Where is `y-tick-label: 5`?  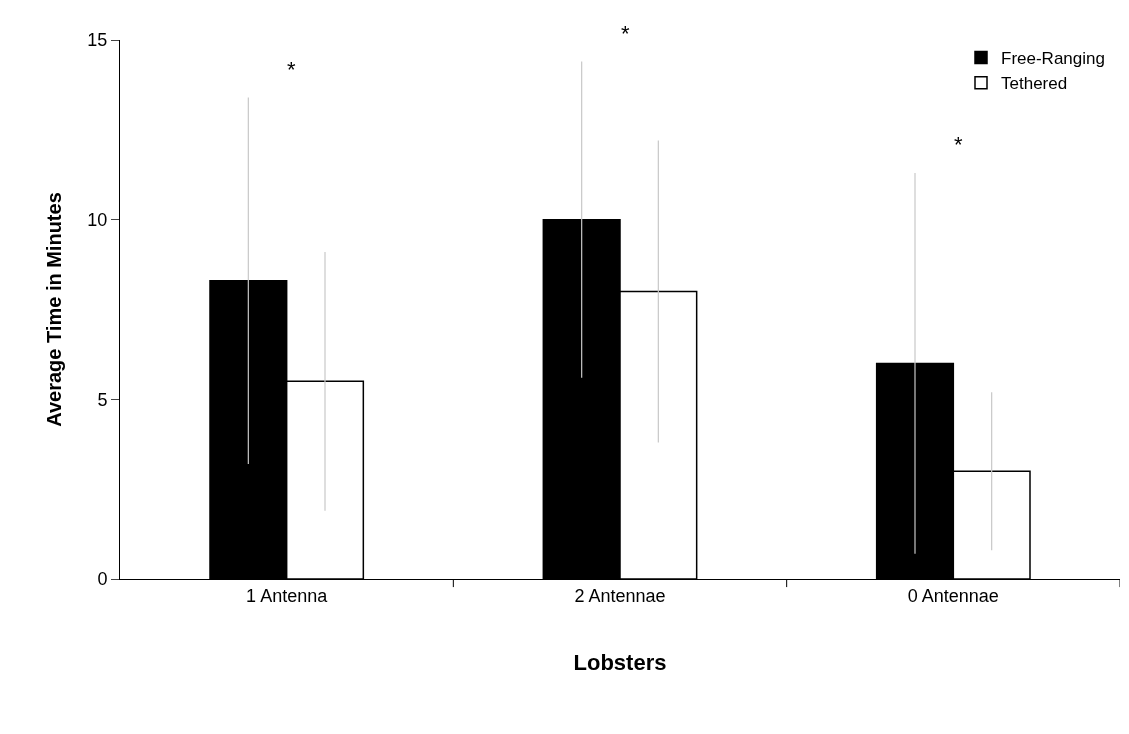 y-tick-label: 5 is located at coordinates (102, 399).